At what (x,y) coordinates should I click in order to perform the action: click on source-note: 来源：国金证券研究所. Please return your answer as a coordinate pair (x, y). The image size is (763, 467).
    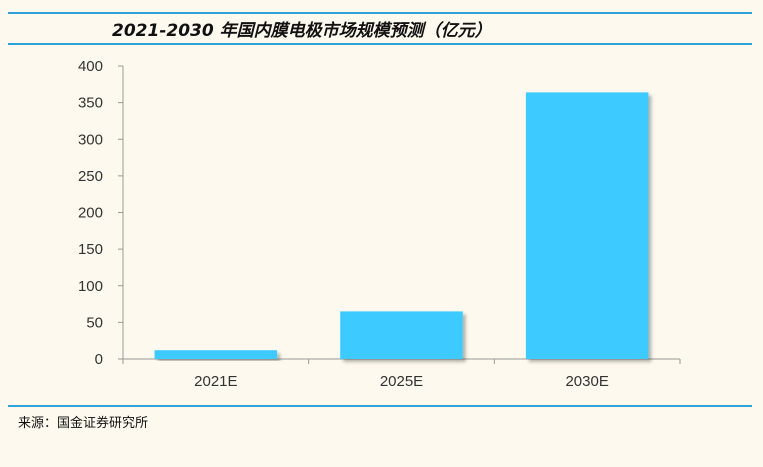
    Looking at the image, I should click on (83, 423).